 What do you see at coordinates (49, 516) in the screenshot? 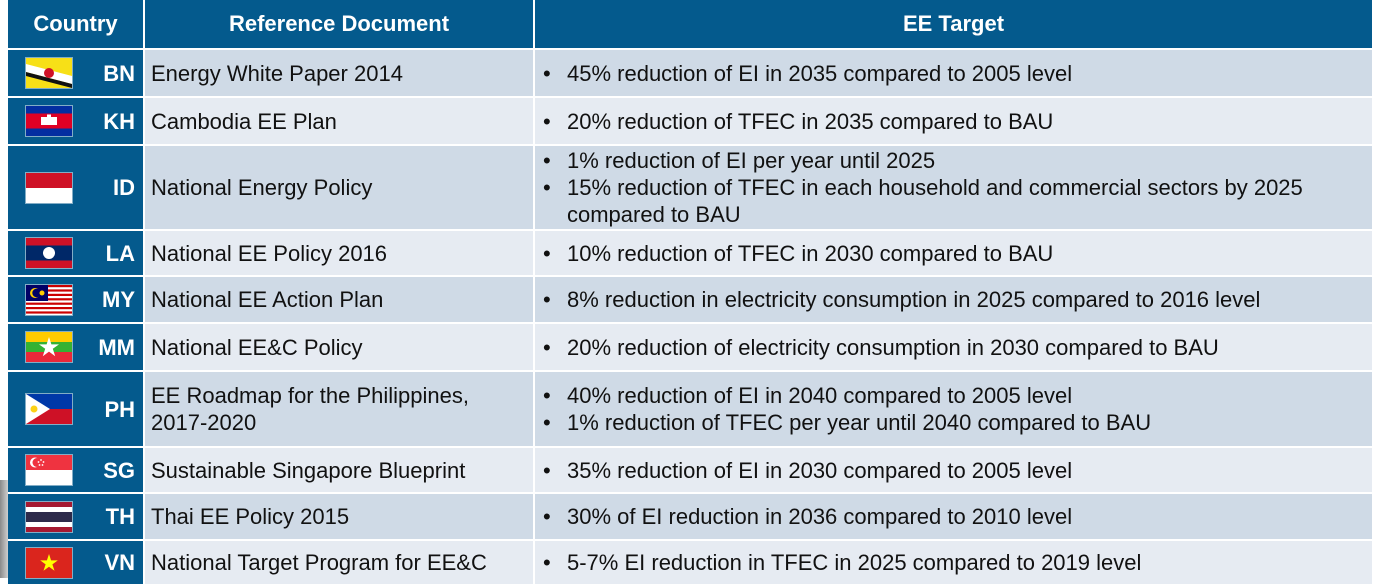
I see `thailand-flag-icon` at bounding box center [49, 516].